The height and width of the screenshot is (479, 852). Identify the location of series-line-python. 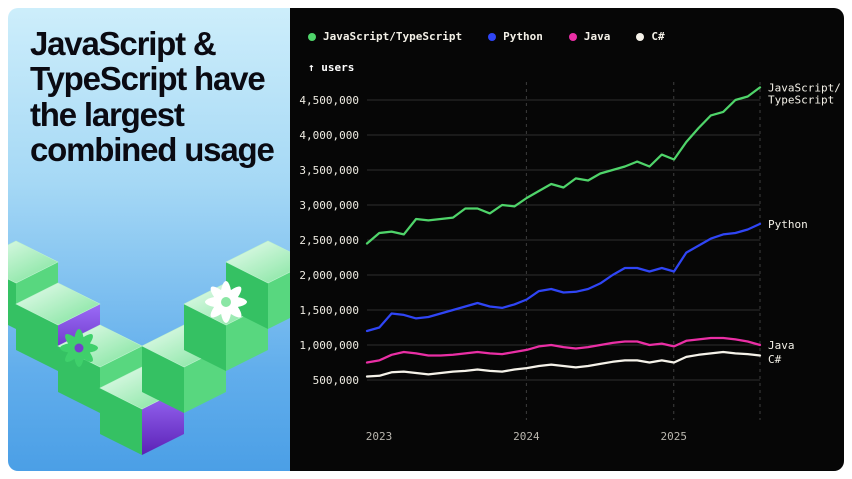
(563, 277).